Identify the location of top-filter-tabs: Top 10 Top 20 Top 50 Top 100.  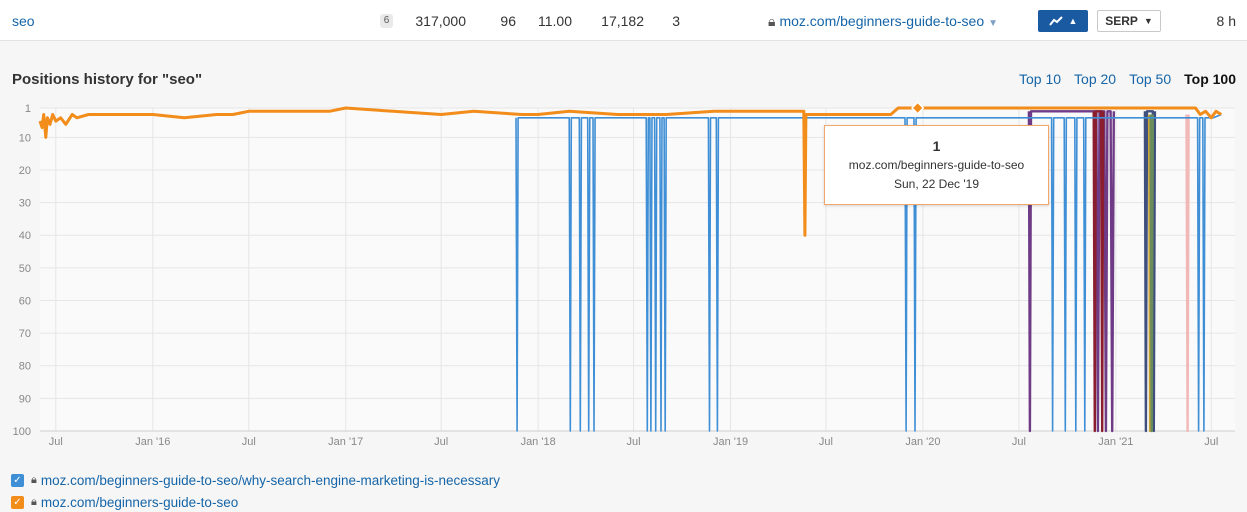
(1127, 79).